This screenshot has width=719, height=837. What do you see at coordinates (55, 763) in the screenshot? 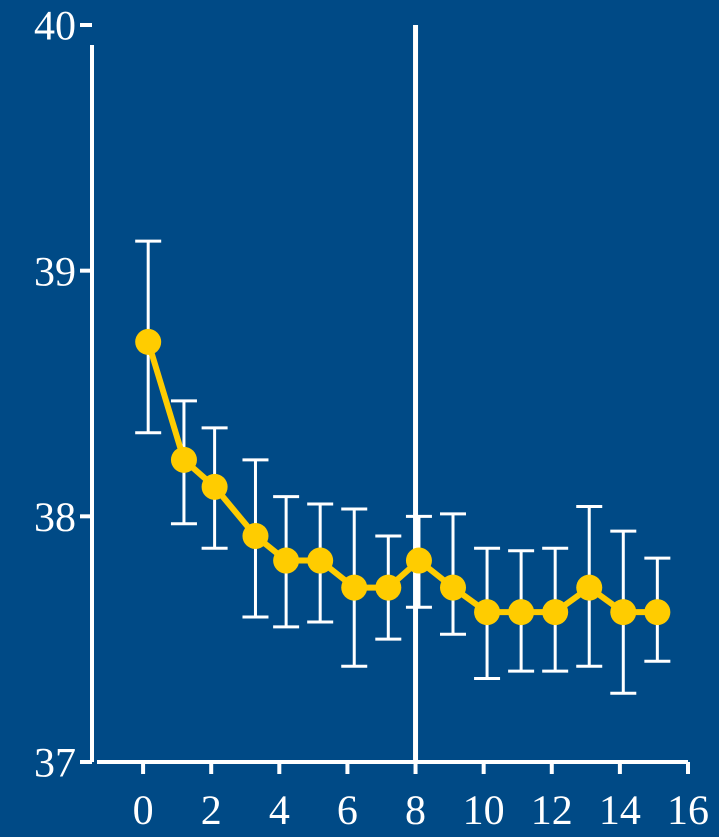
I see `y-tick-label: 37` at bounding box center [55, 763].